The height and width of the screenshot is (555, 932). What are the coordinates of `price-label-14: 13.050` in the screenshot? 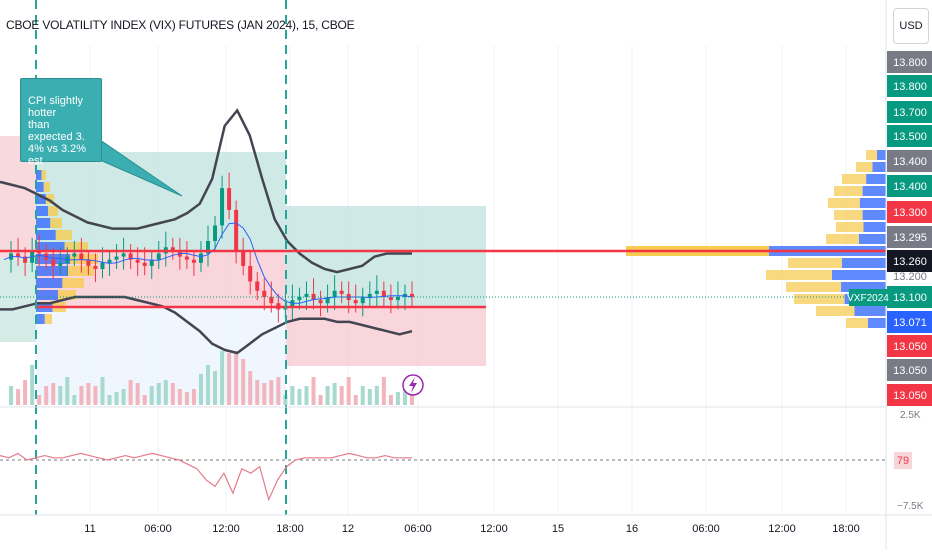 It's located at (910, 396).